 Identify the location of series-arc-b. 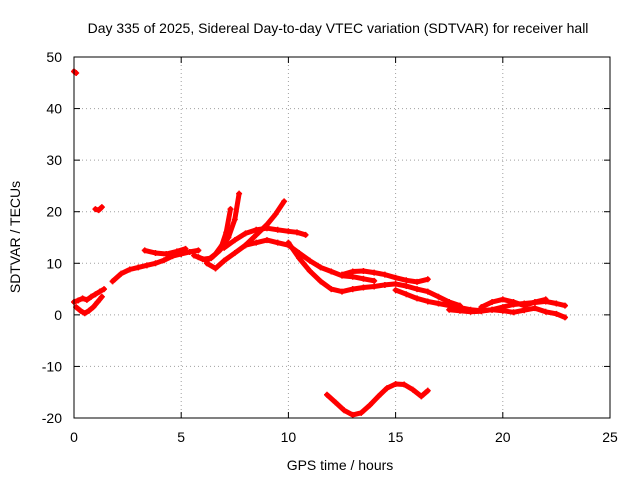
(214, 235).